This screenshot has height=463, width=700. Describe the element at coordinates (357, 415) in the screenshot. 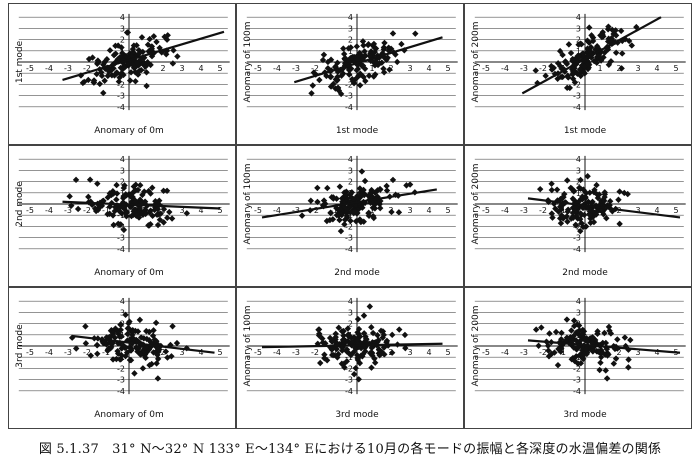

I see `x-axis-label: 3rd mode` at that location.